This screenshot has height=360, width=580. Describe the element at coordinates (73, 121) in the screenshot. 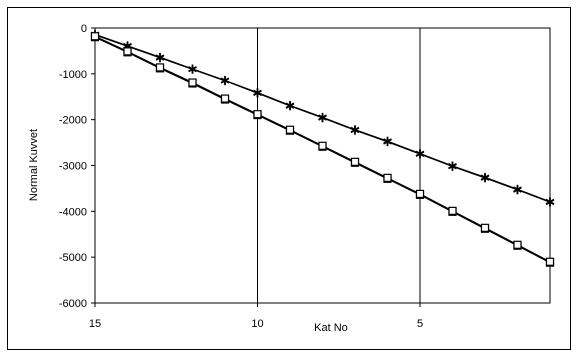

I see `y-tick-label: -2000` at that location.